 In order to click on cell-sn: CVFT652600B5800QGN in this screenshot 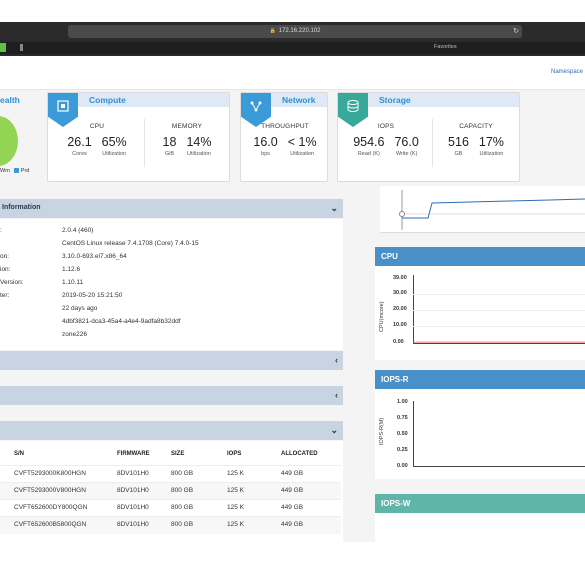, I will do `click(58, 525)`.